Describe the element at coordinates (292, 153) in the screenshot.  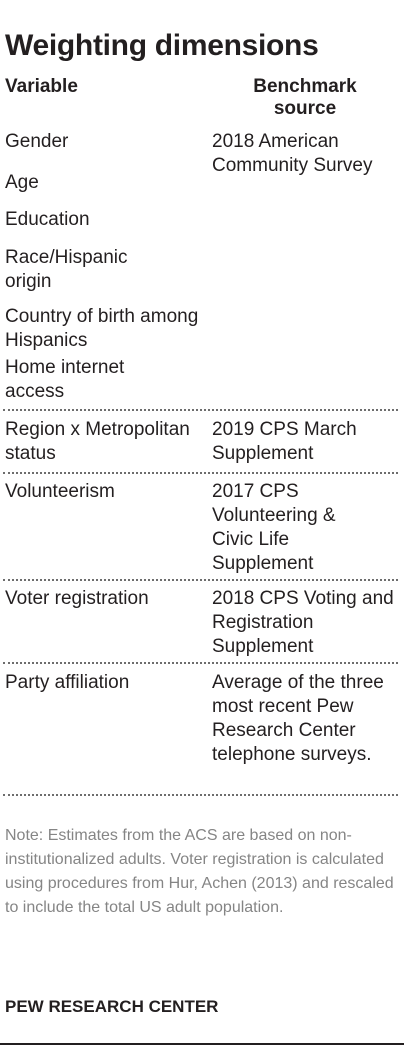
I see `source-2018-acs: 2018 American Community Survey` at that location.